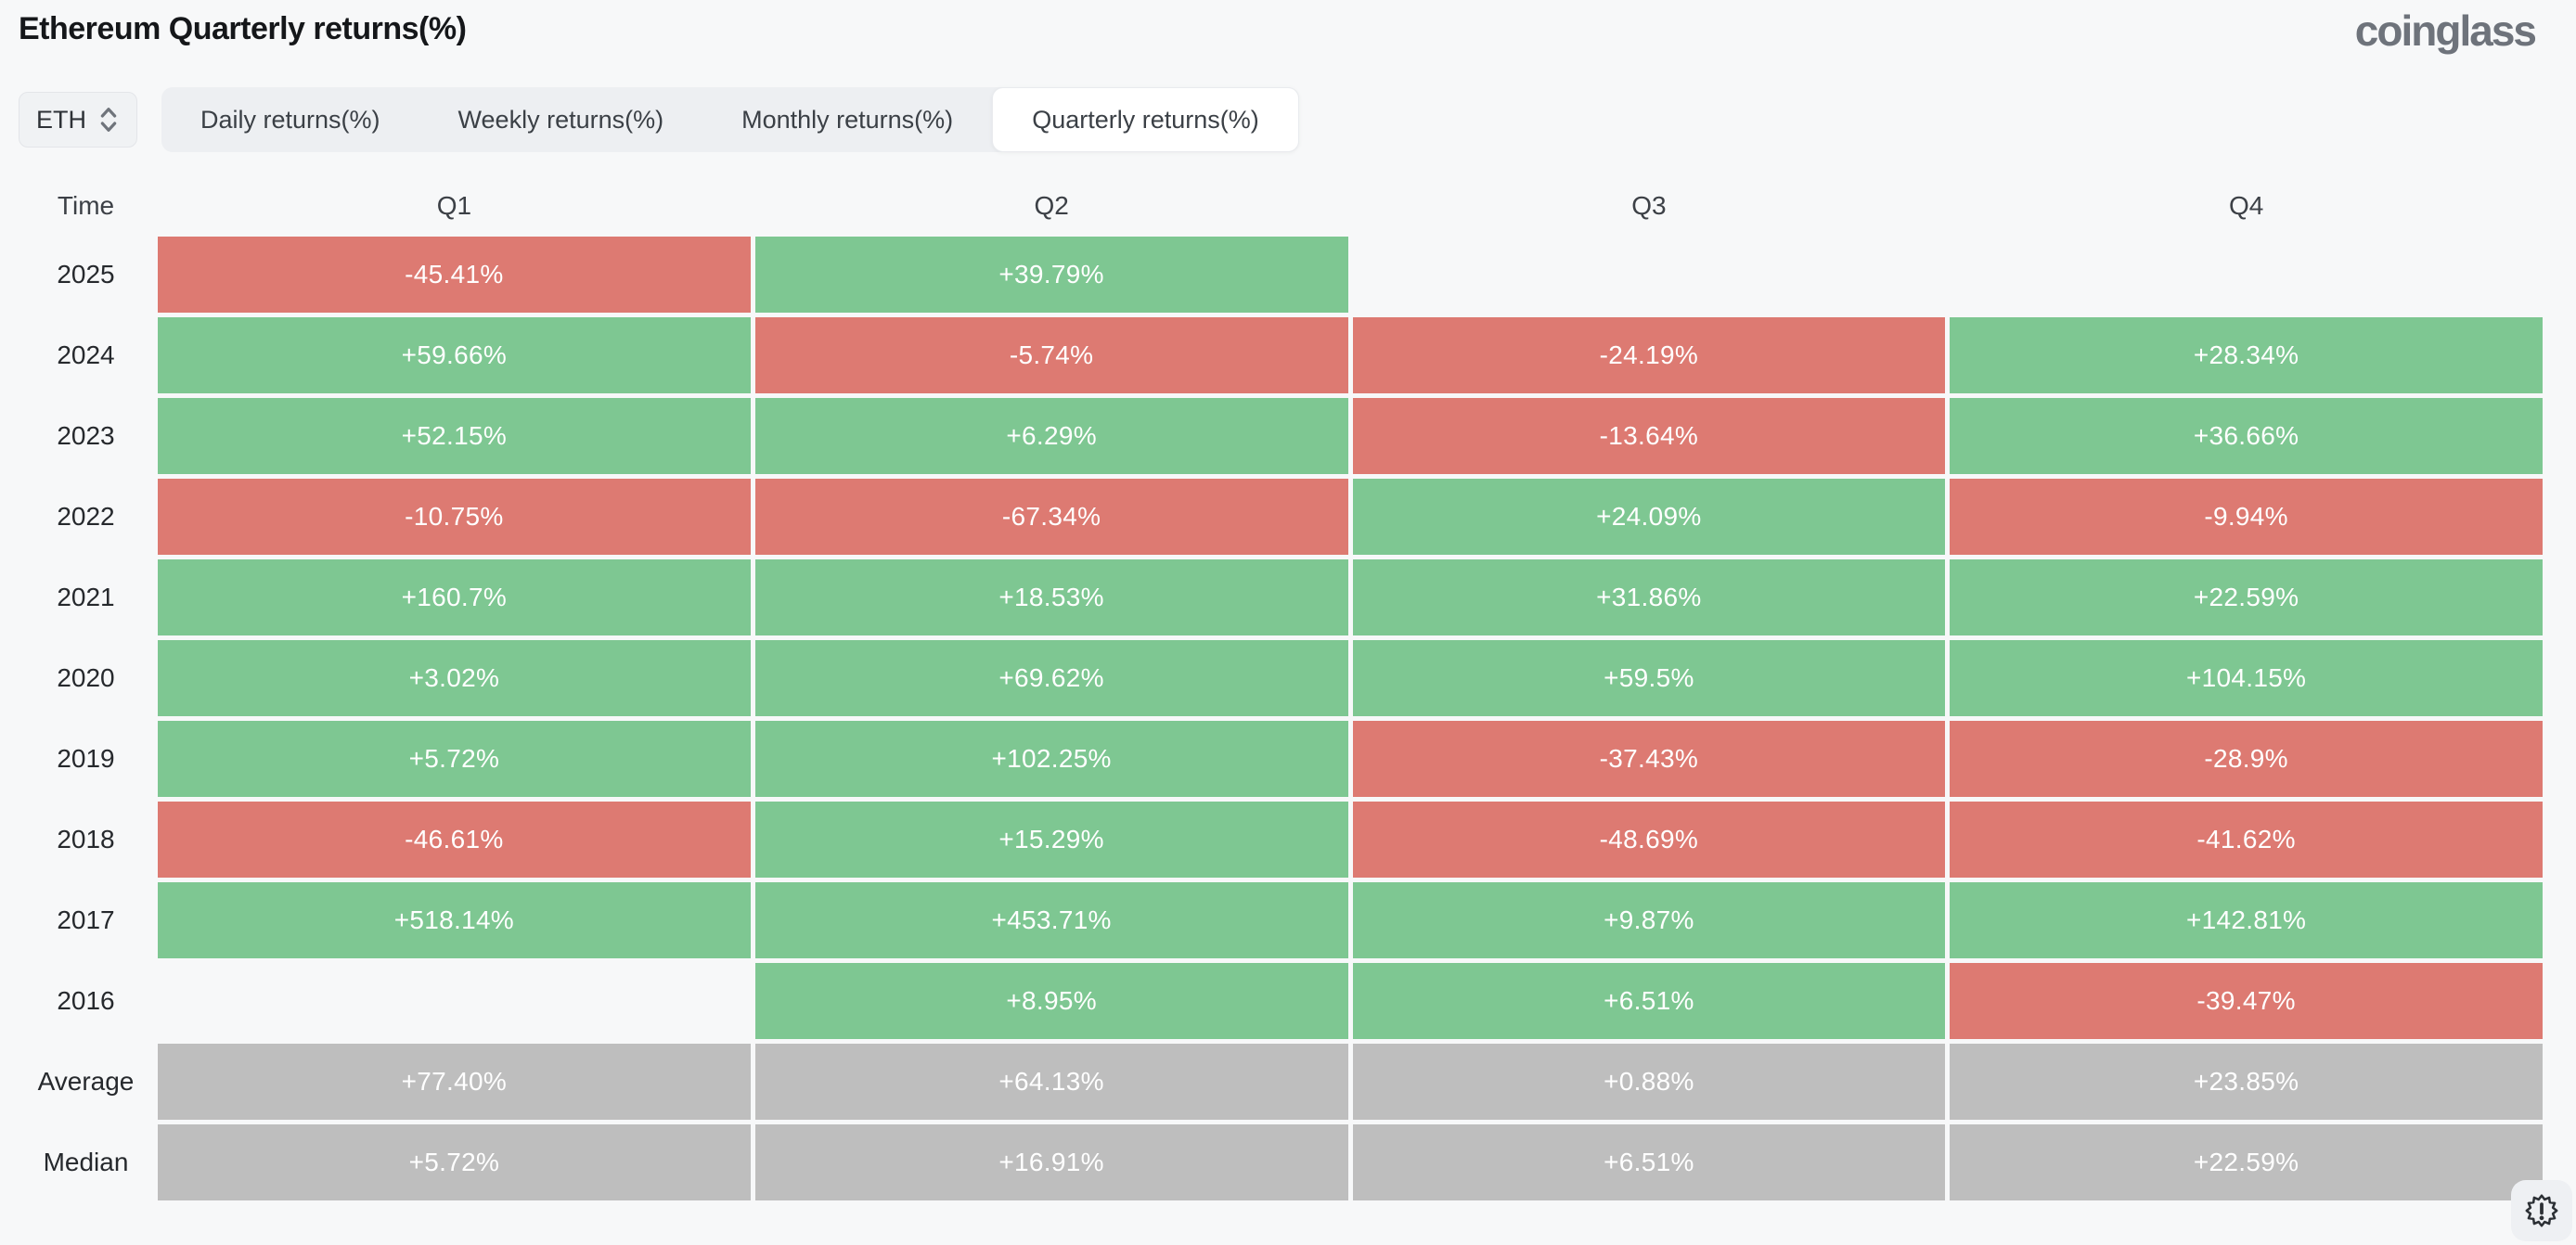 The image size is (2576, 1245). Describe the element at coordinates (2246, 678) in the screenshot. I see `return-cell: +104.15%` at that location.